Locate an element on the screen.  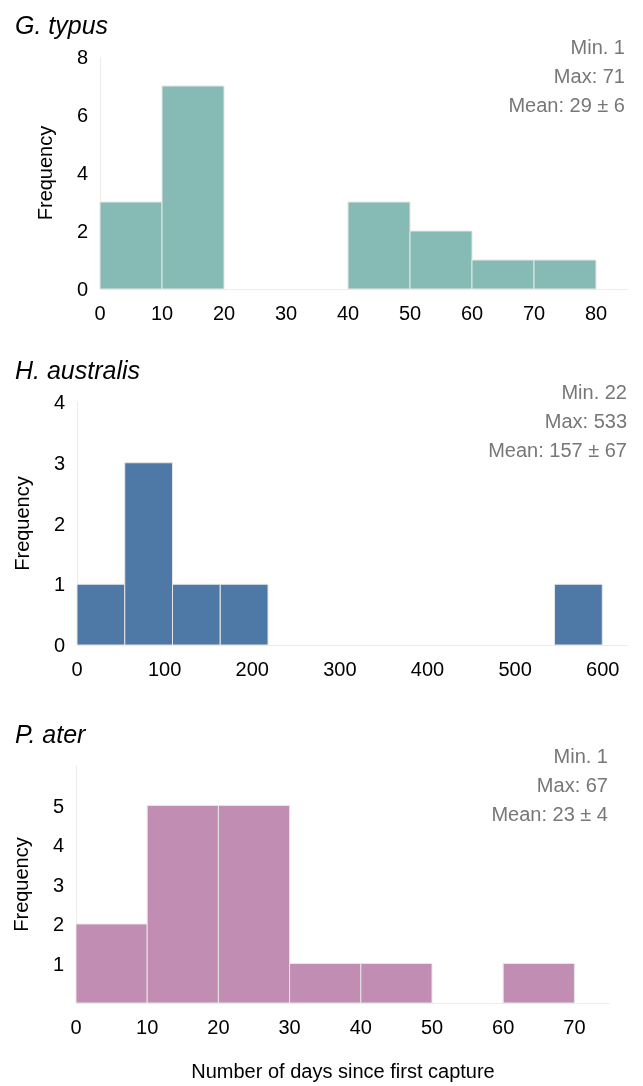
y-tick-label: 5 is located at coordinates (58, 805).